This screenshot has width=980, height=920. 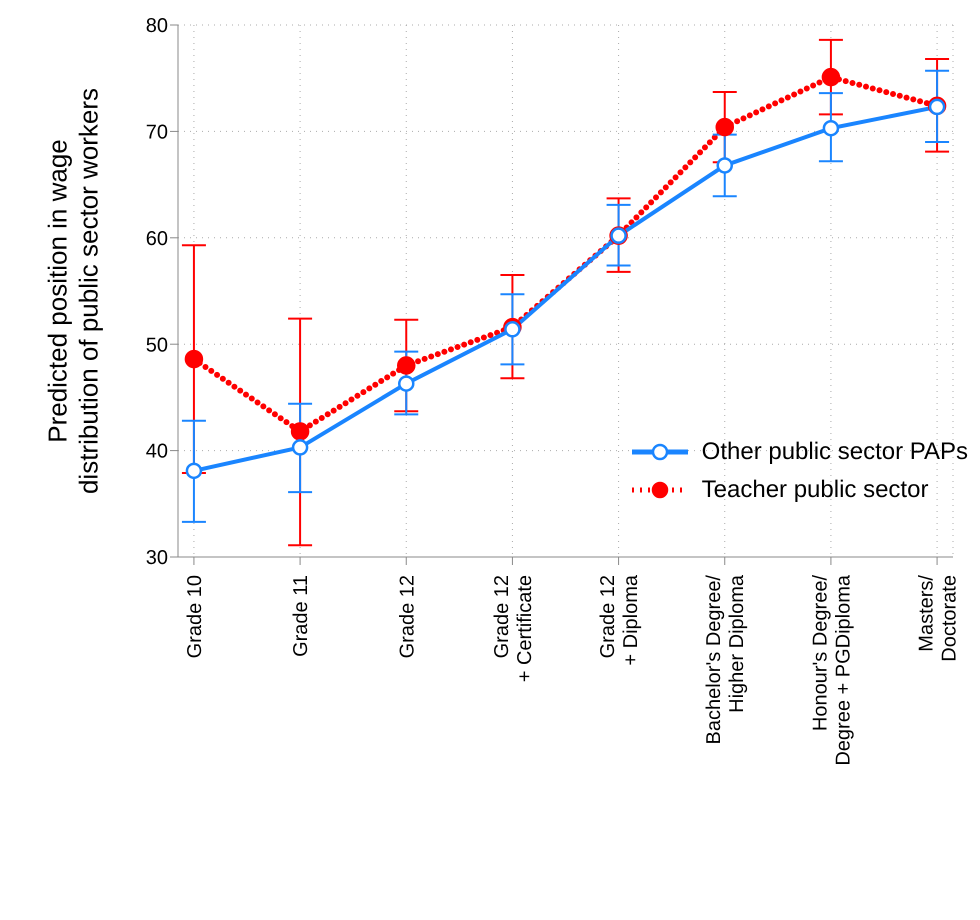 I want to click on legend-label: Teacher public sector, so click(x=815, y=490).